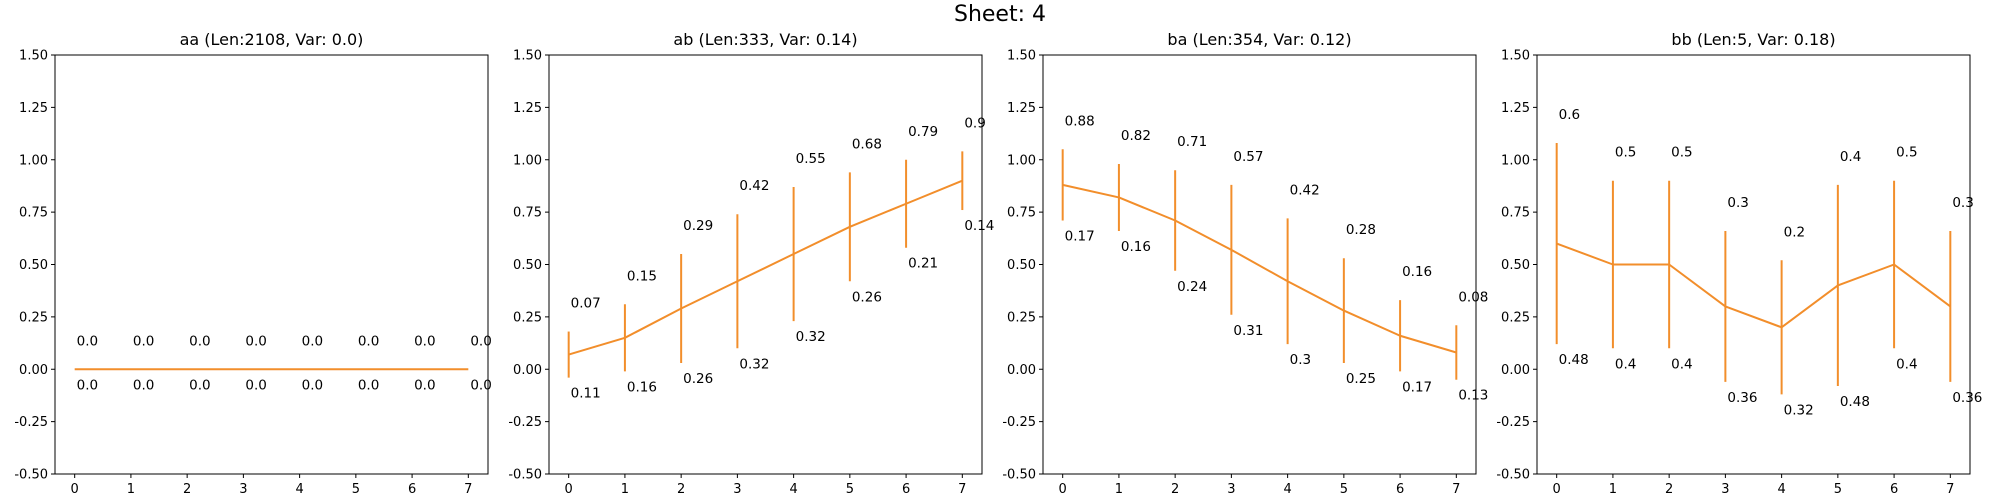 The width and height of the screenshot is (2000, 500). Describe the element at coordinates (867, 144) in the screenshot. I see `value-label: 0.68` at that location.